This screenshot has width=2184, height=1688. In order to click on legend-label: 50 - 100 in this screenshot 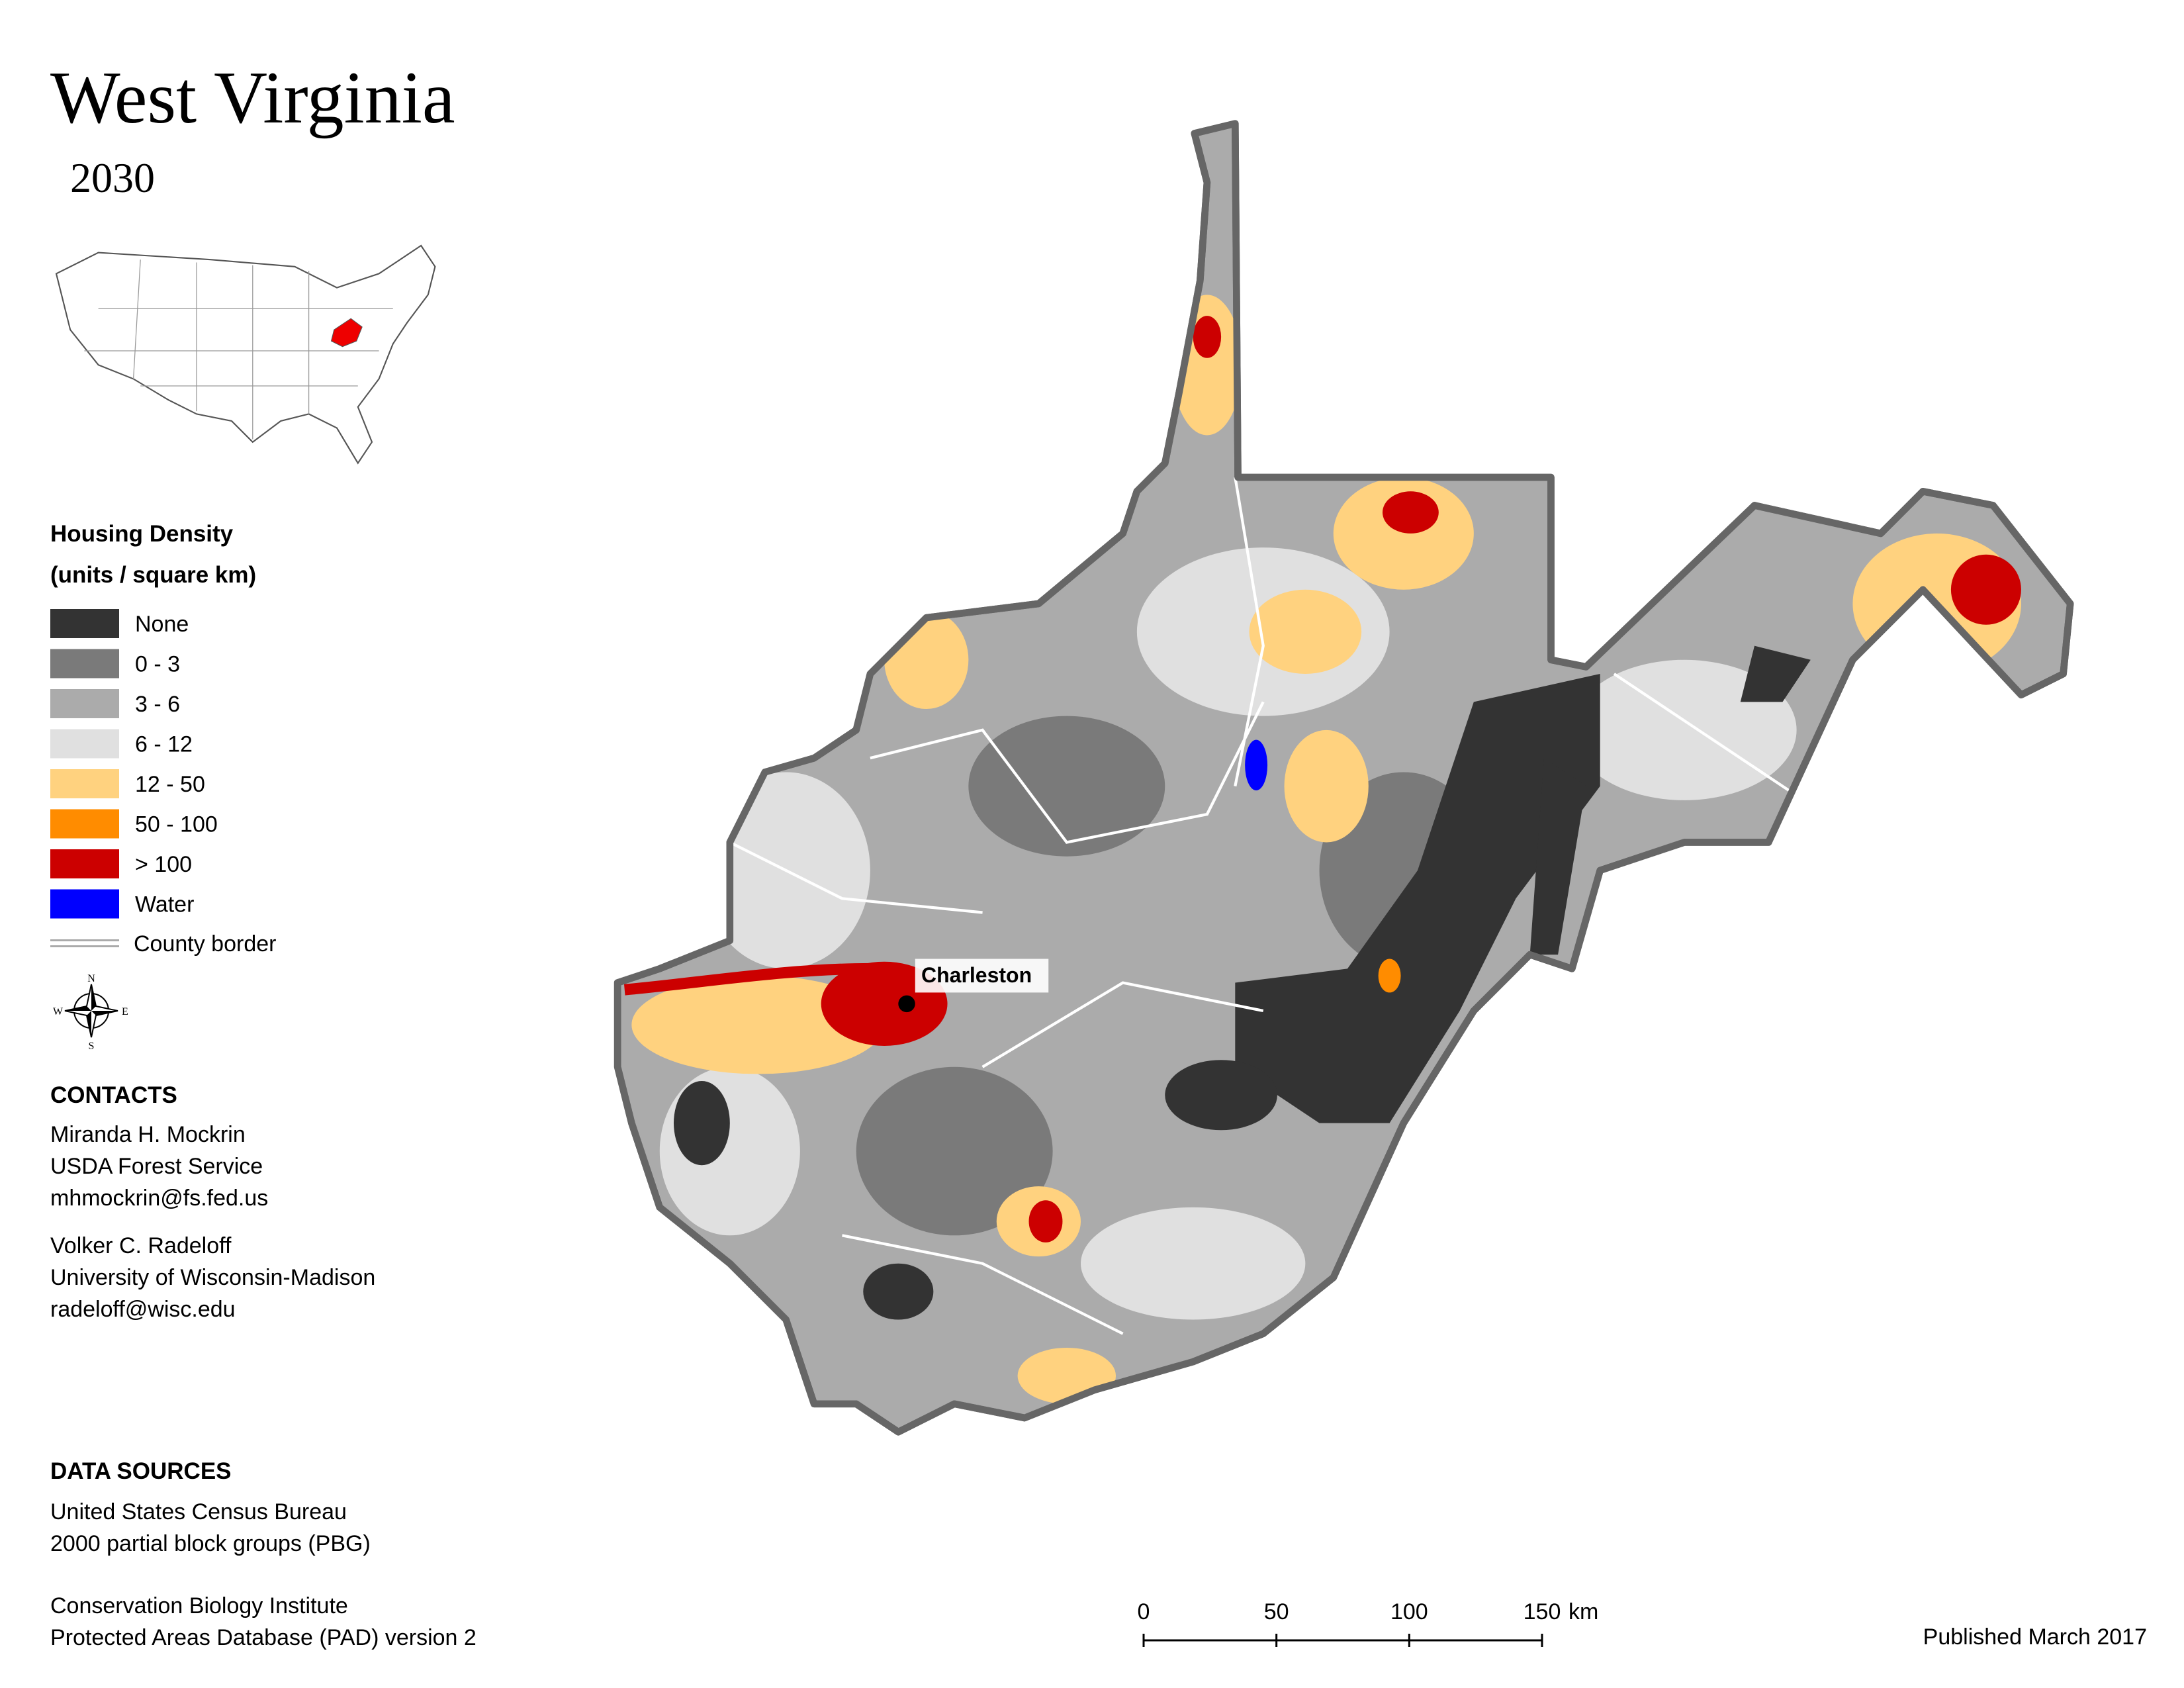, I will do `click(176, 824)`.